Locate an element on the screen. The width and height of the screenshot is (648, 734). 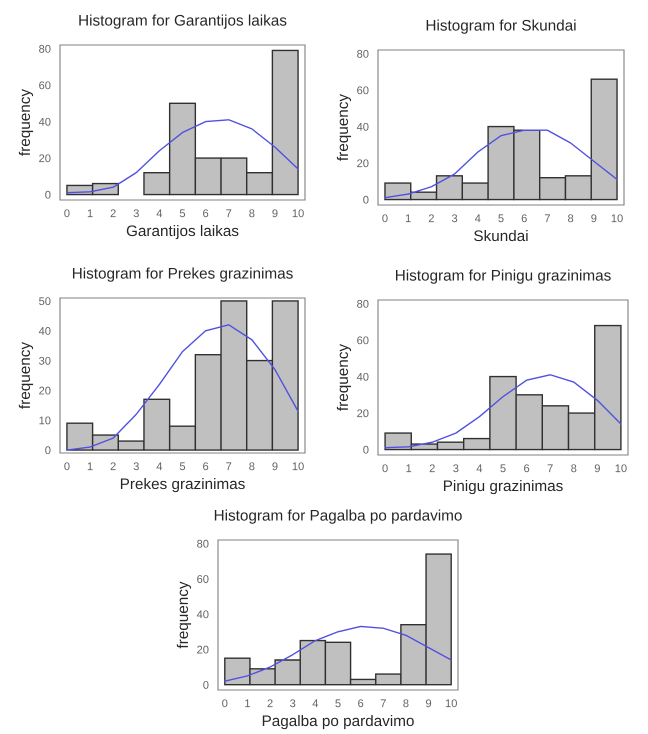
chart-title: Histogram for Skundai is located at coordinates (501, 26).